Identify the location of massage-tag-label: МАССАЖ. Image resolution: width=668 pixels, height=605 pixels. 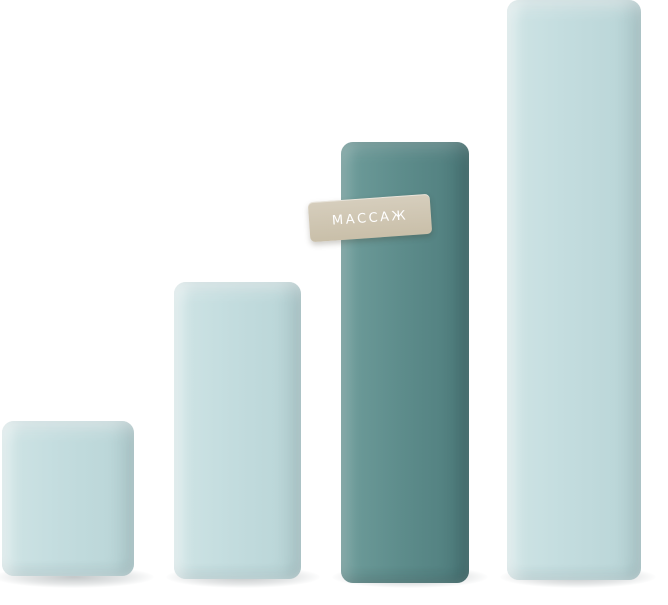
(370, 218).